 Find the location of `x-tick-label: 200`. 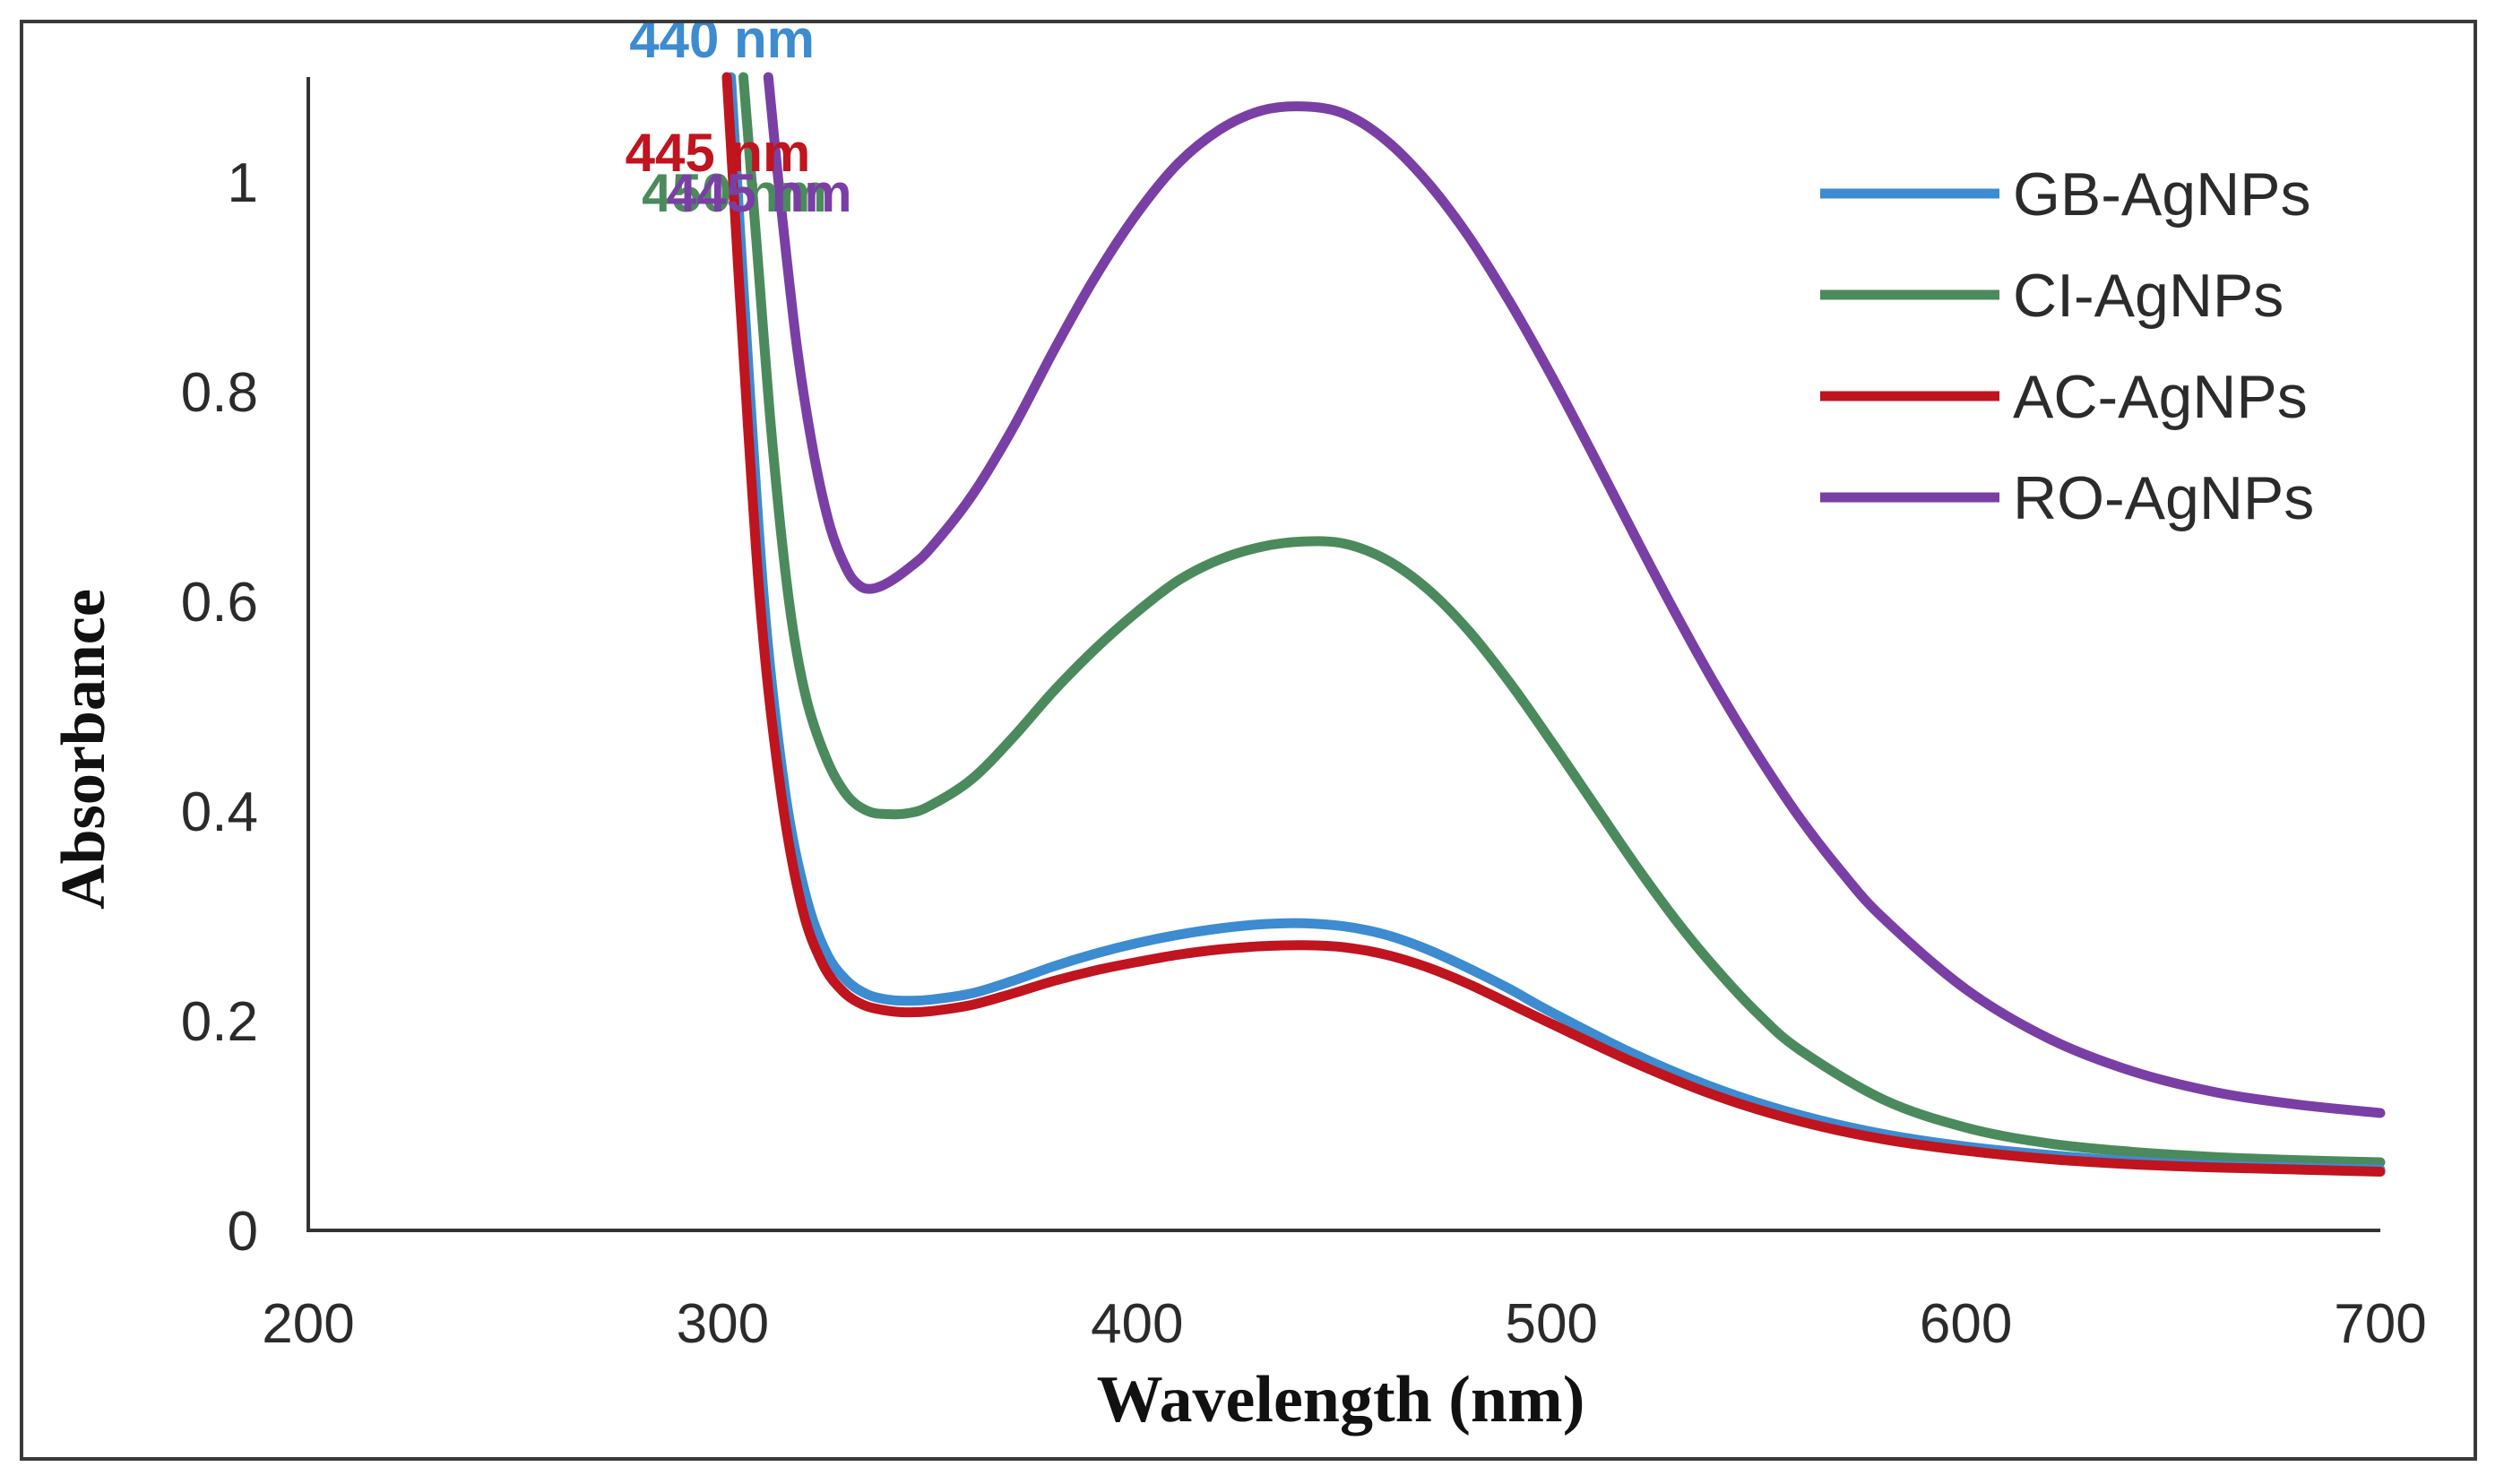

x-tick-label: 200 is located at coordinates (308, 1324).